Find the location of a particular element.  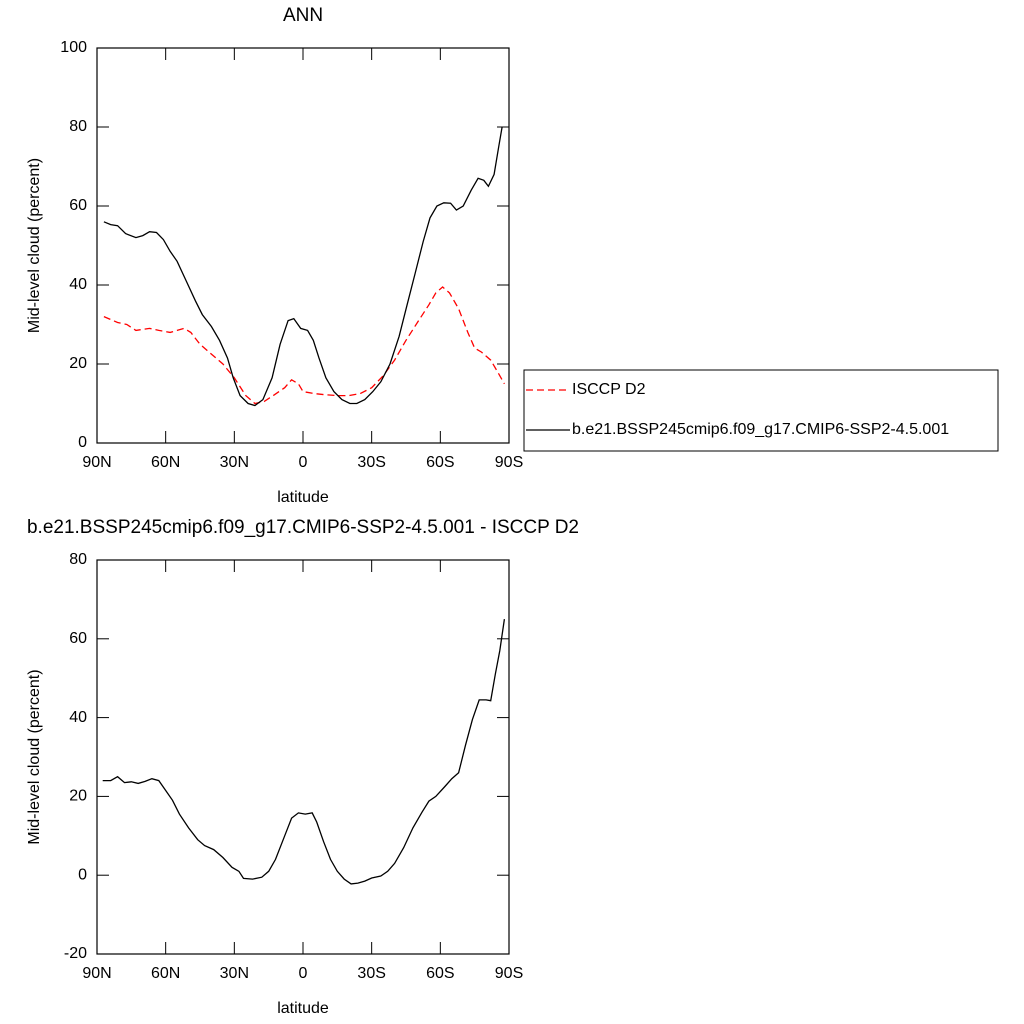

y-tick-label: -20 is located at coordinates (75, 953).